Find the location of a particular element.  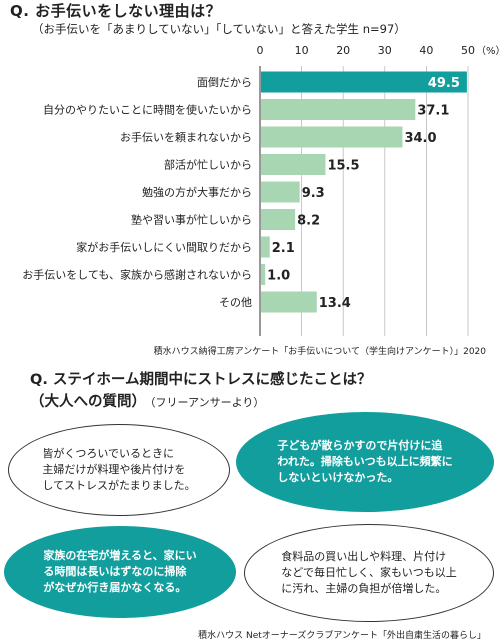

value-label-4: 15.5 is located at coordinates (343, 166).